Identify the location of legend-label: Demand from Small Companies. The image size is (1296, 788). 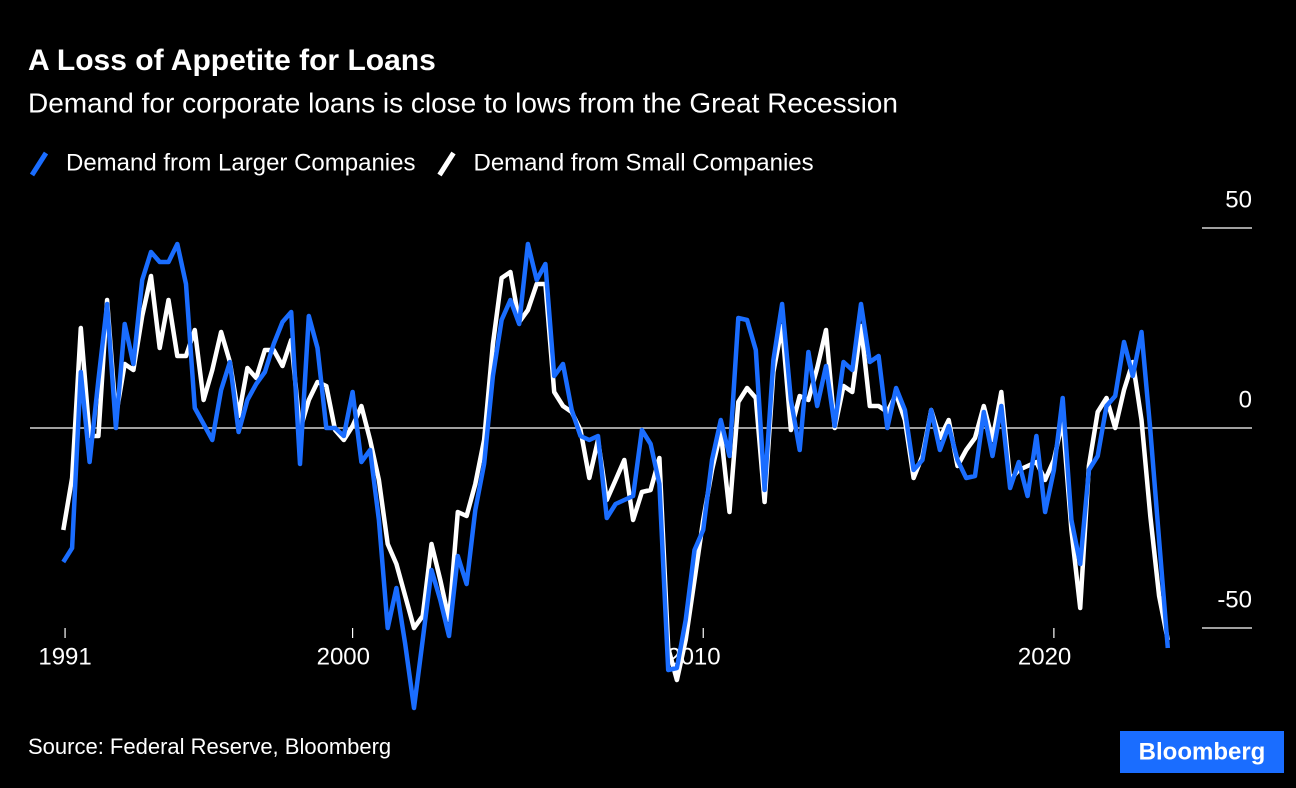
(644, 162).